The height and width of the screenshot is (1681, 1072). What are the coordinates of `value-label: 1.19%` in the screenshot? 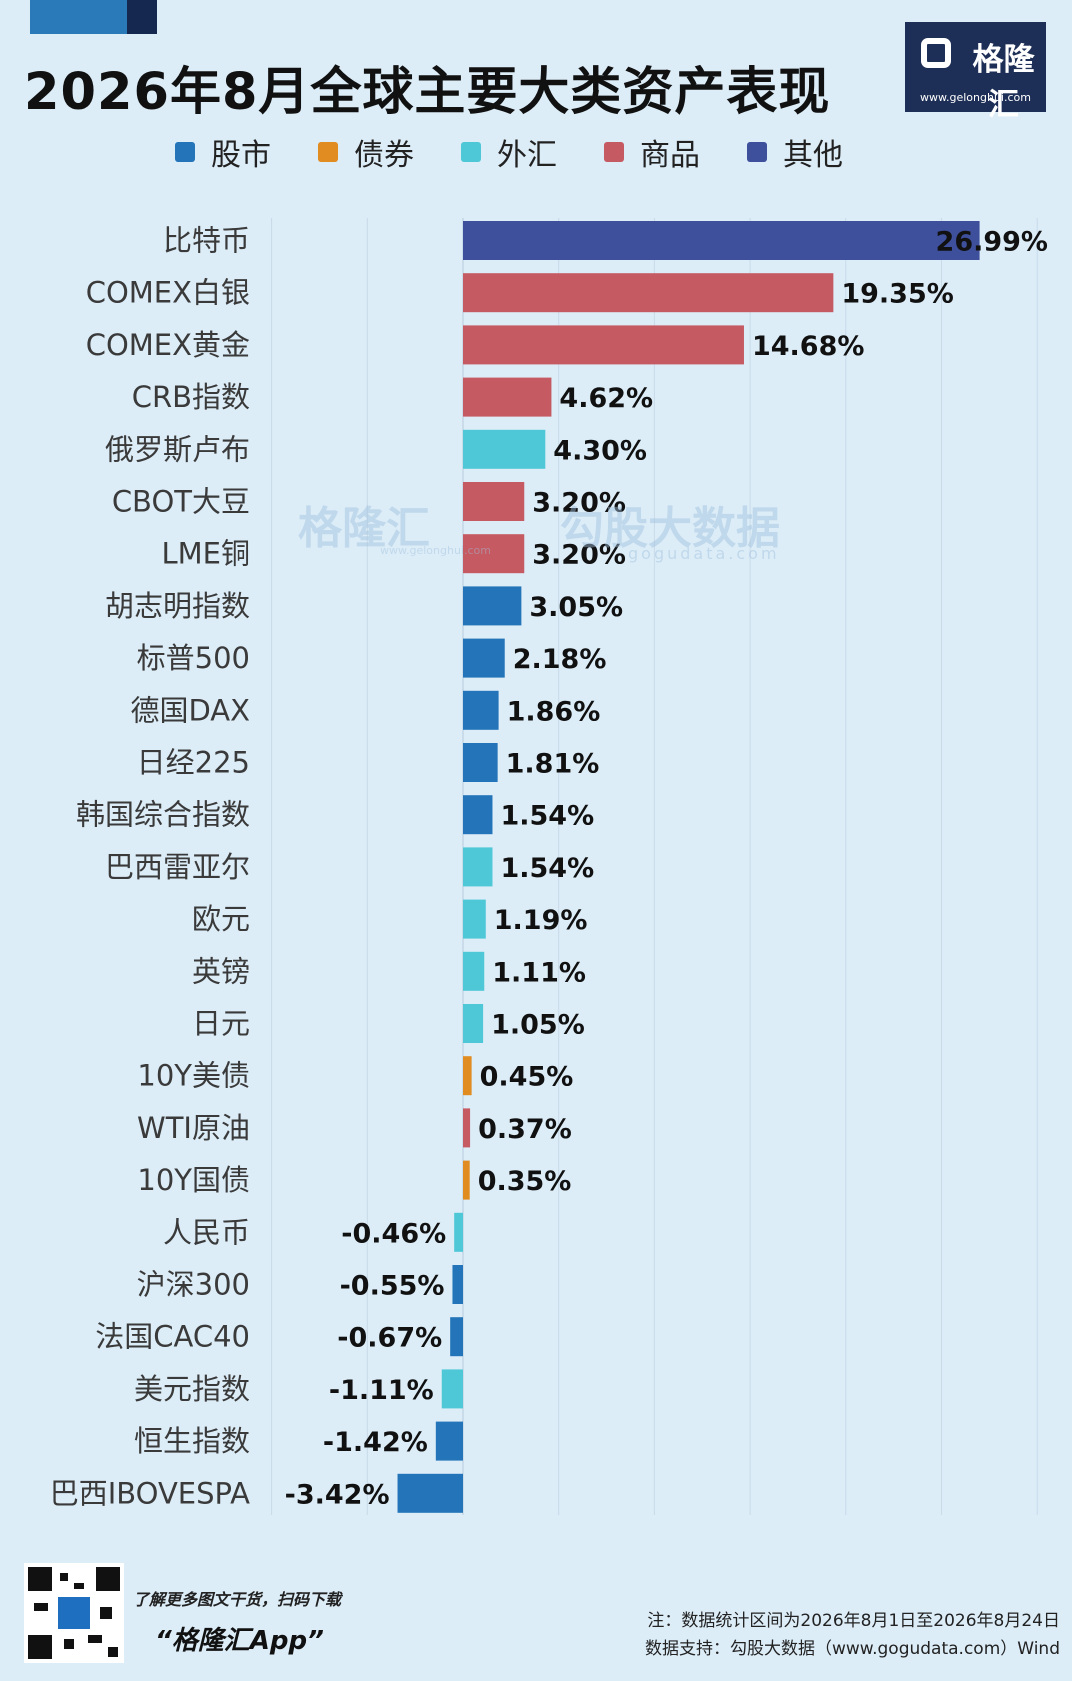 It's located at (541, 920).